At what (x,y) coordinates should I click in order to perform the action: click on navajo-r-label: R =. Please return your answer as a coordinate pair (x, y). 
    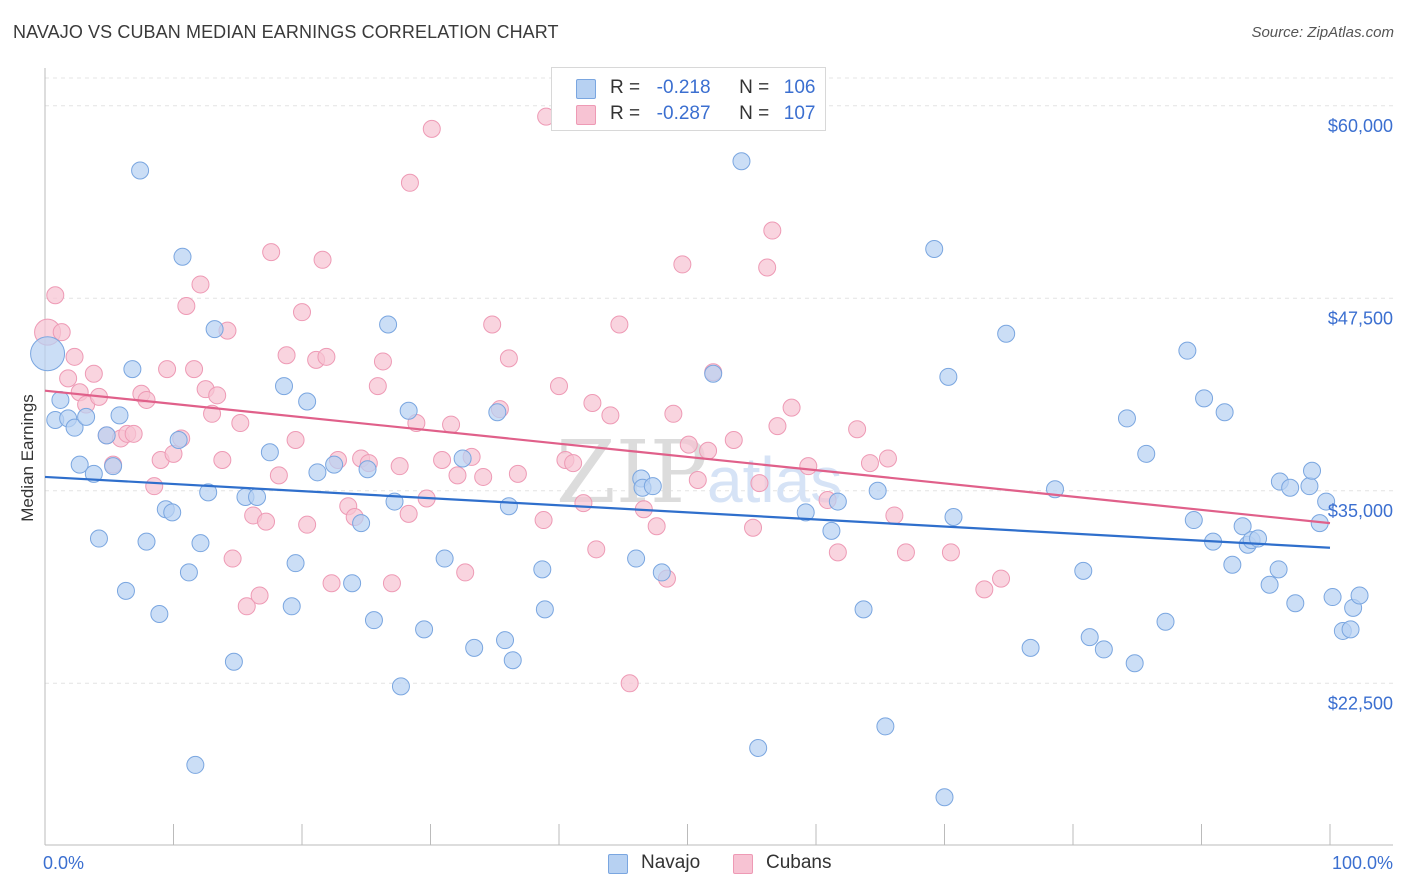
    Looking at the image, I should click on (625, 87).